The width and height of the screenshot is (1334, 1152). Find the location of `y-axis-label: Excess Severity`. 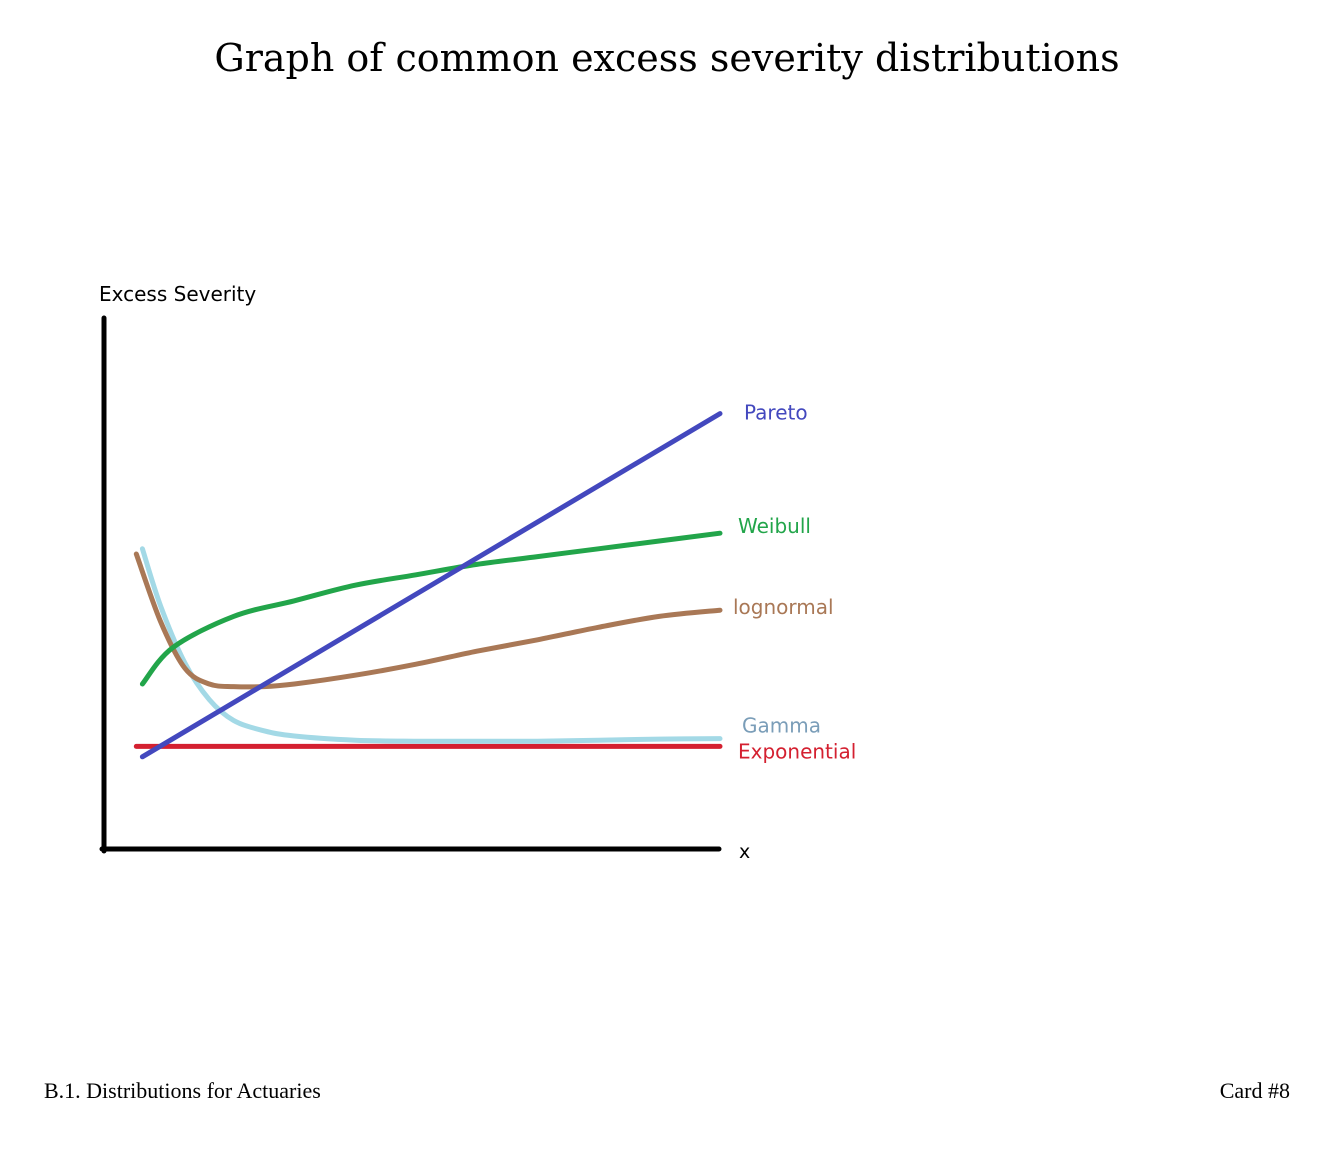

y-axis-label: Excess Severity is located at coordinates (177, 294).